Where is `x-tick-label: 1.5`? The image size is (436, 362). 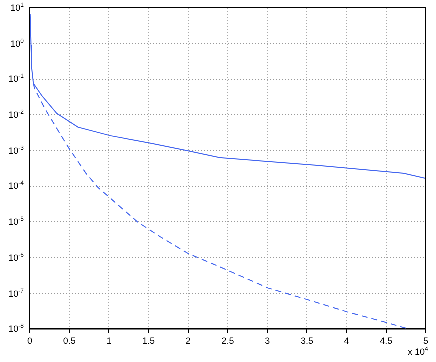 x-tick-label: 1.5 is located at coordinates (149, 341).